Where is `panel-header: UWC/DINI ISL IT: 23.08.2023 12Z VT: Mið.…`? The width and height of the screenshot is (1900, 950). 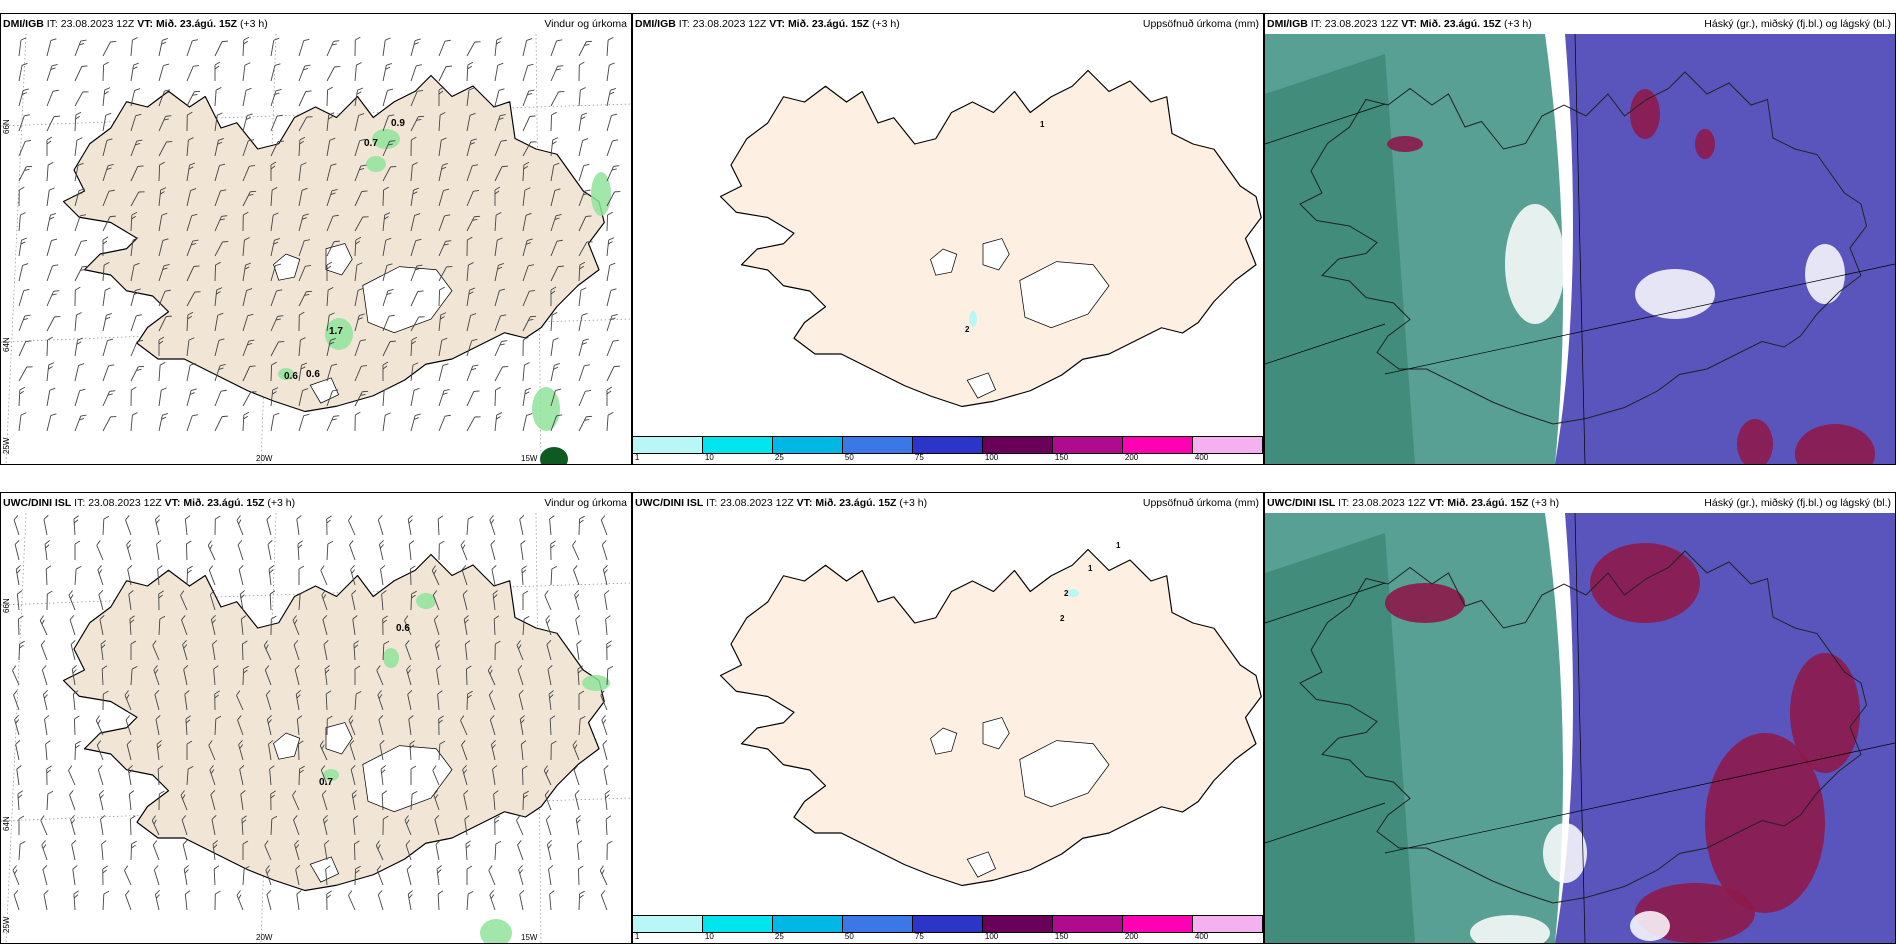
panel-header: UWC/DINI ISL IT: 23.08.2023 12Z VT: Mið.… is located at coordinates (1580, 503).